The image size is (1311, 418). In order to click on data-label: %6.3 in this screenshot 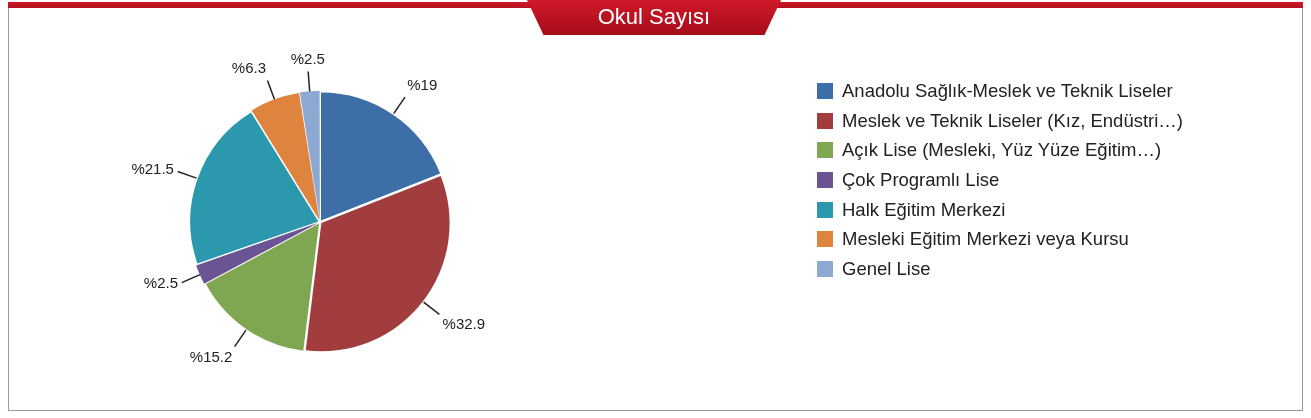, I will do `click(249, 68)`.